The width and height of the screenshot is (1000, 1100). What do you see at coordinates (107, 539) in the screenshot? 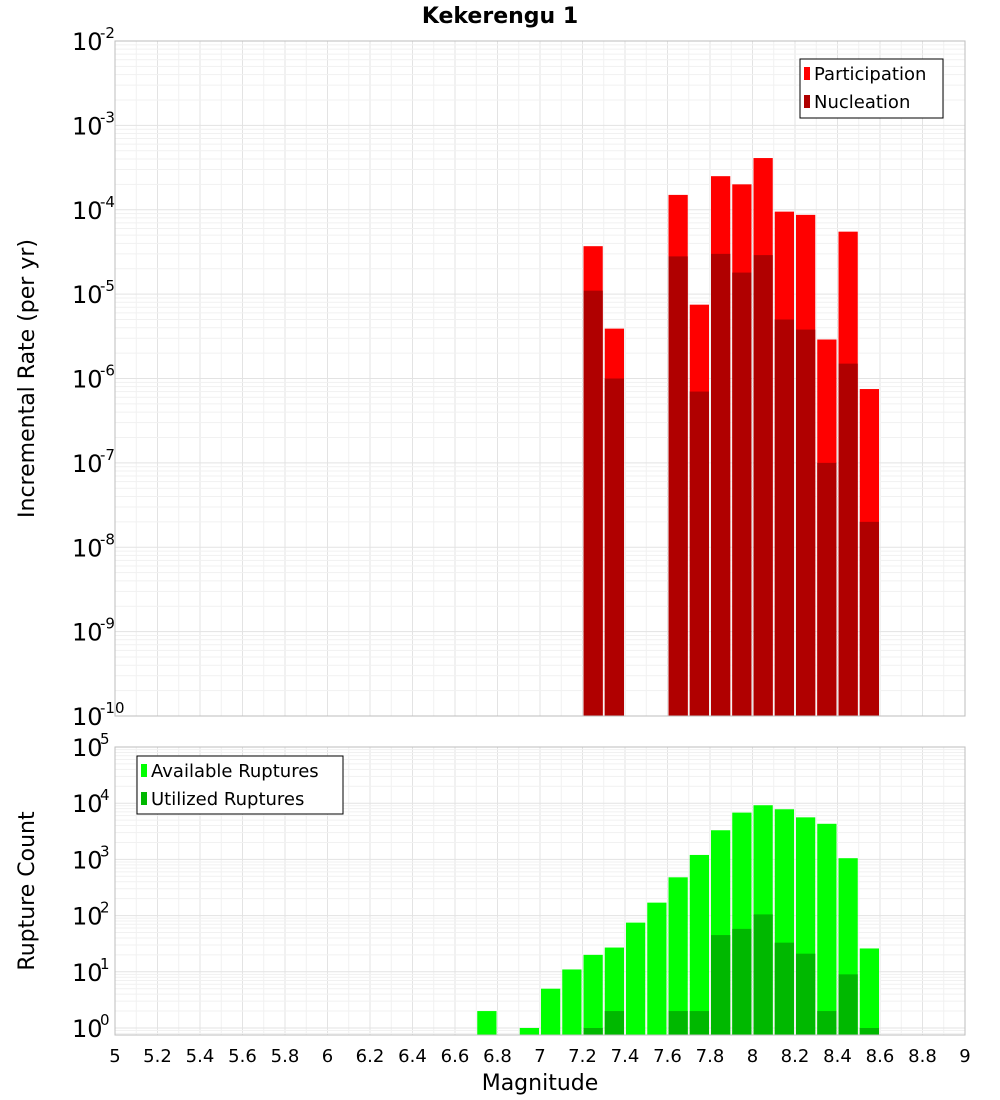
I see `y-tick-exponent: -8` at bounding box center [107, 539].